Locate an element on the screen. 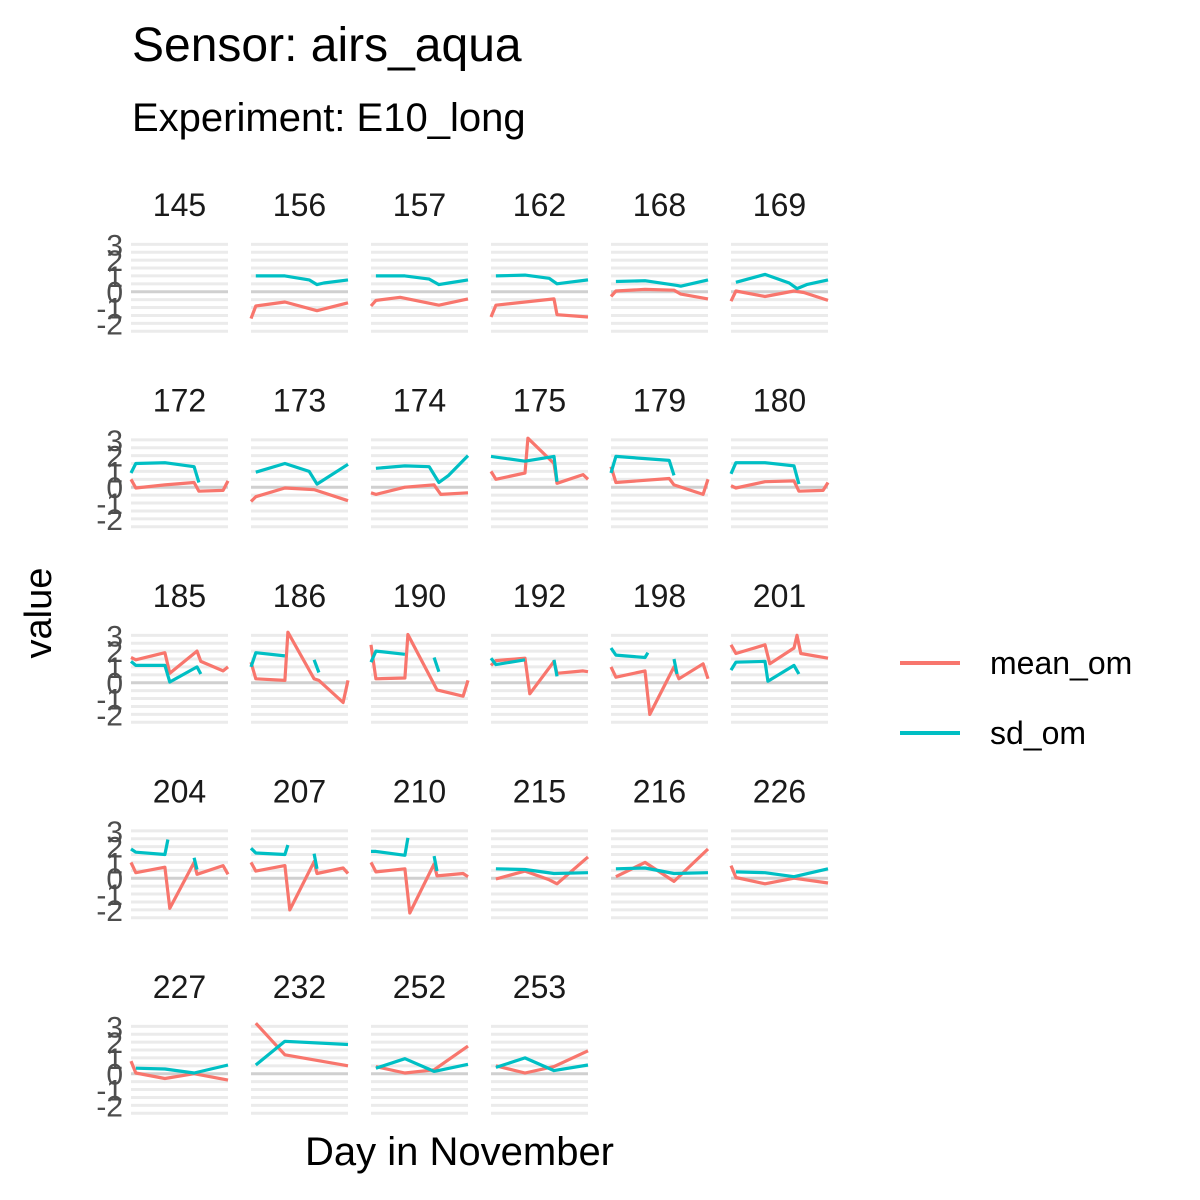 The image size is (1200, 1200). facet-panel-201: 201 is located at coordinates (779, 651).